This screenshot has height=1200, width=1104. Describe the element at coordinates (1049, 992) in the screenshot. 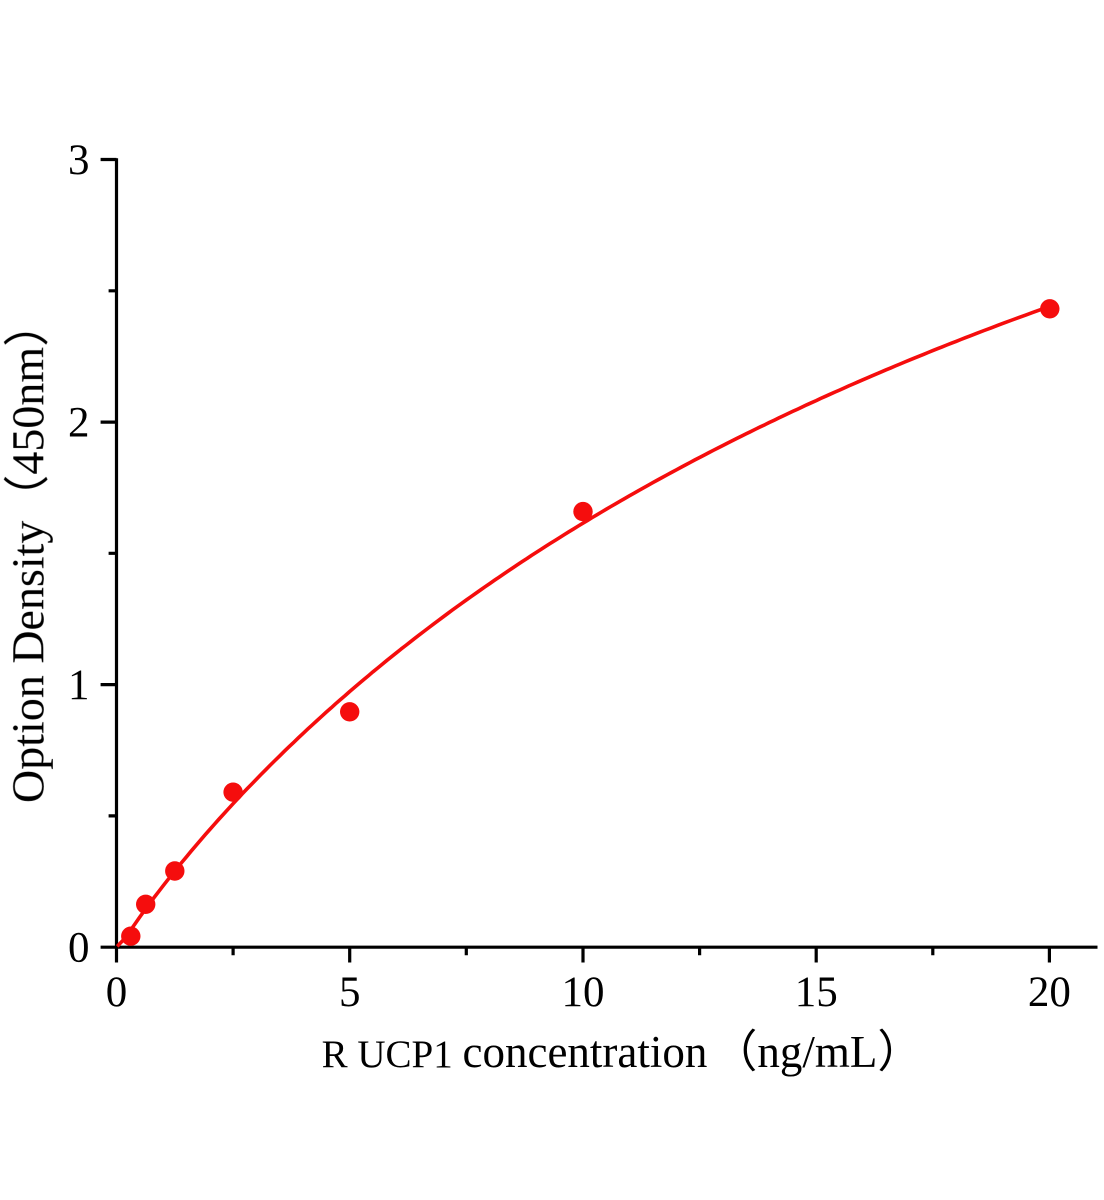

I see `svg-text: 20` at that location.